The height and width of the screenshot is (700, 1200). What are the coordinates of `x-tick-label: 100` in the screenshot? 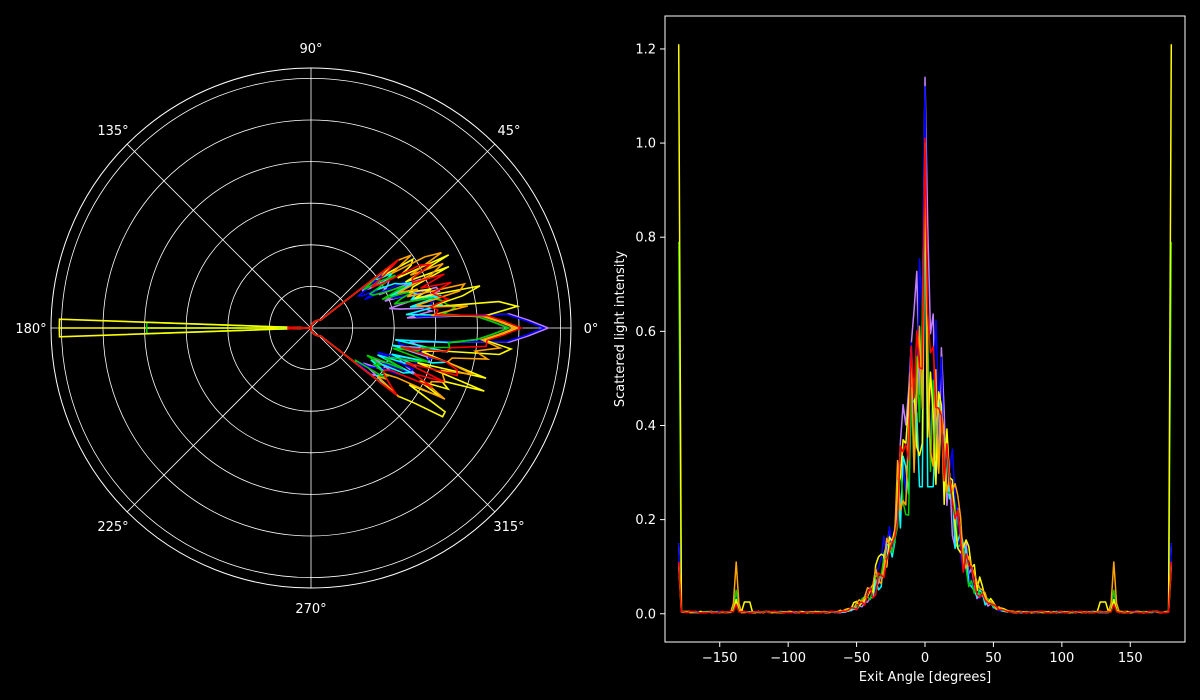 It's located at (1061, 658).